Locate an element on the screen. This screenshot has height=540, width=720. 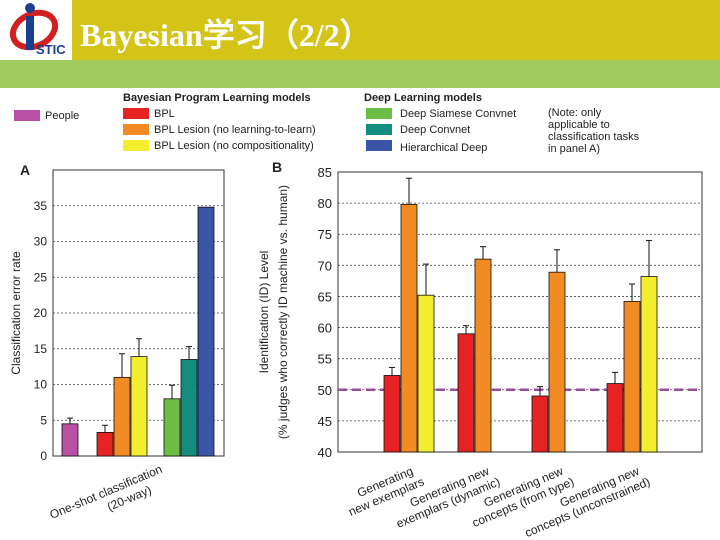
panel-b-ytick-label: 50 is located at coordinates (325, 390).